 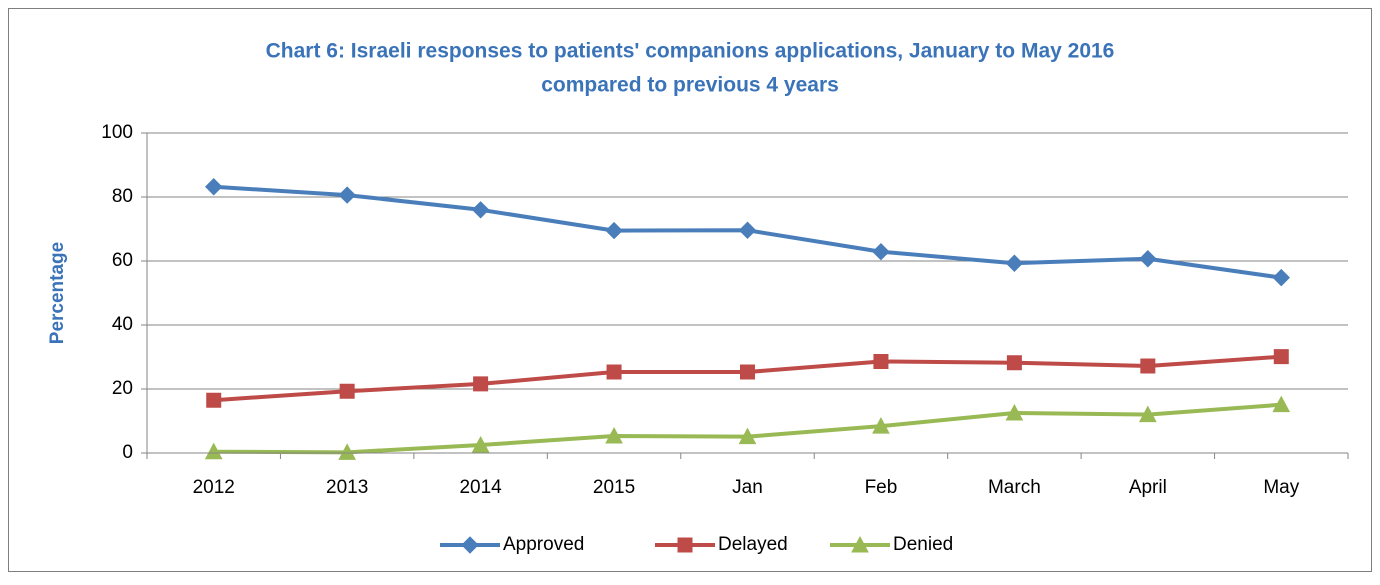 I want to click on y-tick-label: 20, so click(x=122, y=388).